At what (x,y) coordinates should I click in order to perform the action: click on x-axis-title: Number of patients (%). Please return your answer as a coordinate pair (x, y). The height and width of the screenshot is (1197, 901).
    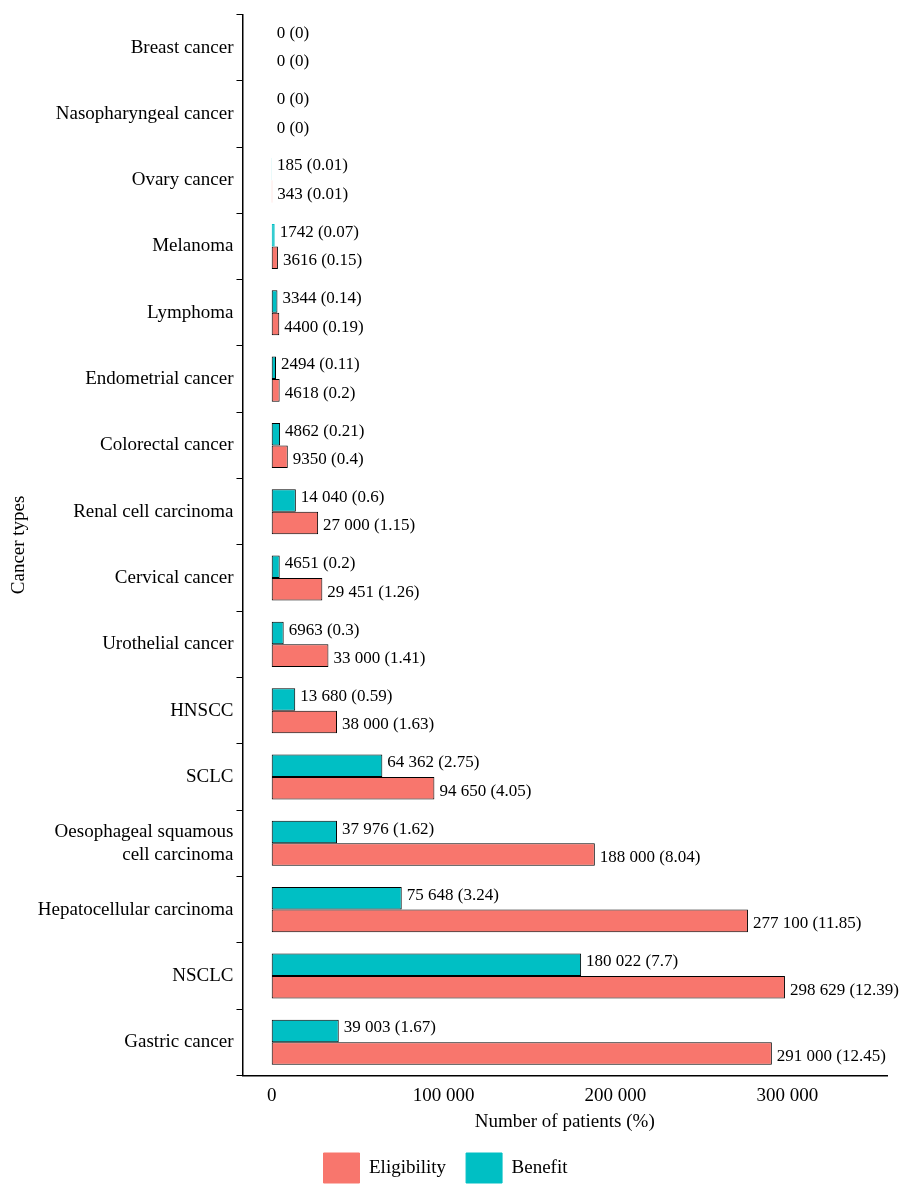
    Looking at the image, I should click on (564, 1120).